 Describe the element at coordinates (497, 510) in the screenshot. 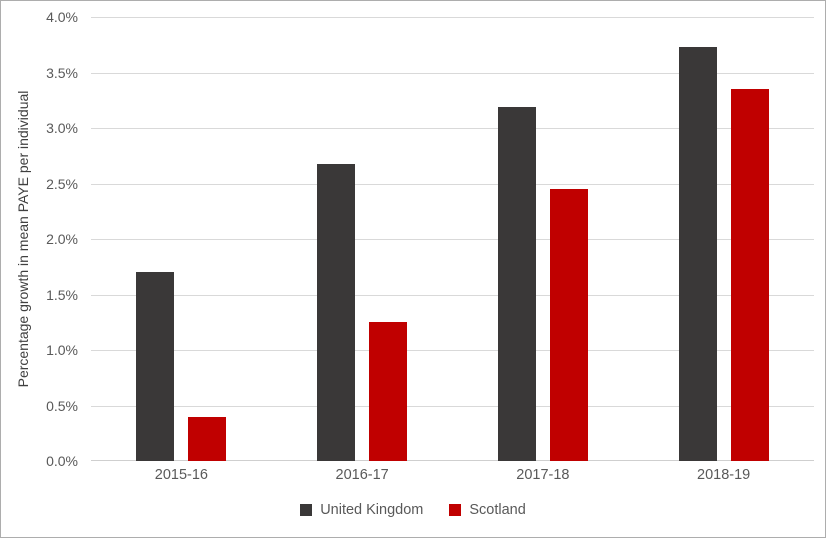

I see `legend-label: Scotland` at that location.